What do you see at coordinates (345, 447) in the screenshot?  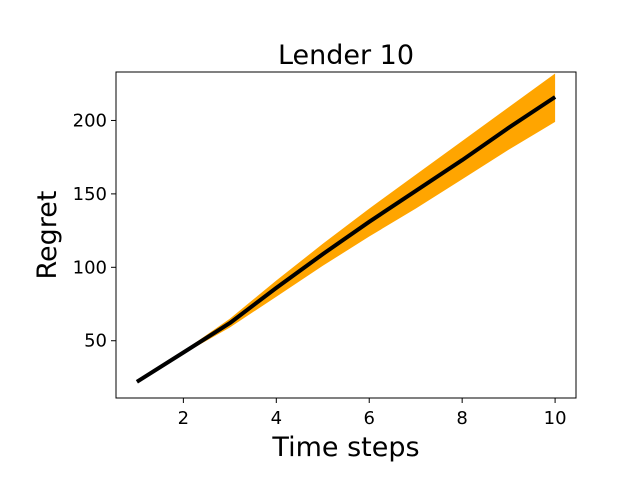 I see `x-axis-label: Time steps` at bounding box center [345, 447].